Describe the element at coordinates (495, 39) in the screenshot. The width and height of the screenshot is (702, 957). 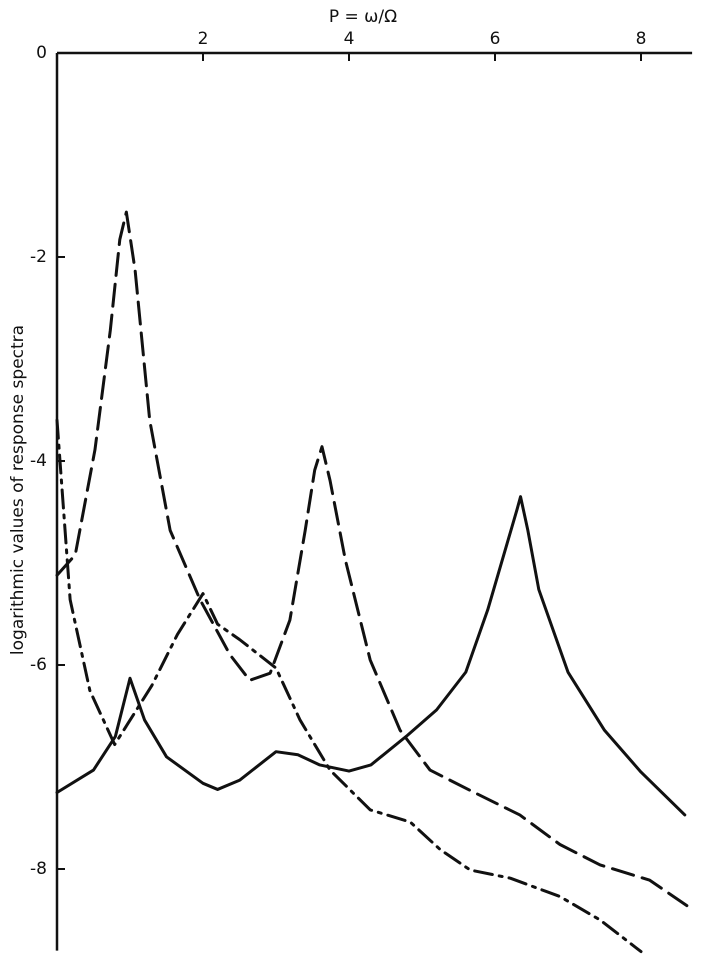
I see `x-tick-label: 6` at that location.